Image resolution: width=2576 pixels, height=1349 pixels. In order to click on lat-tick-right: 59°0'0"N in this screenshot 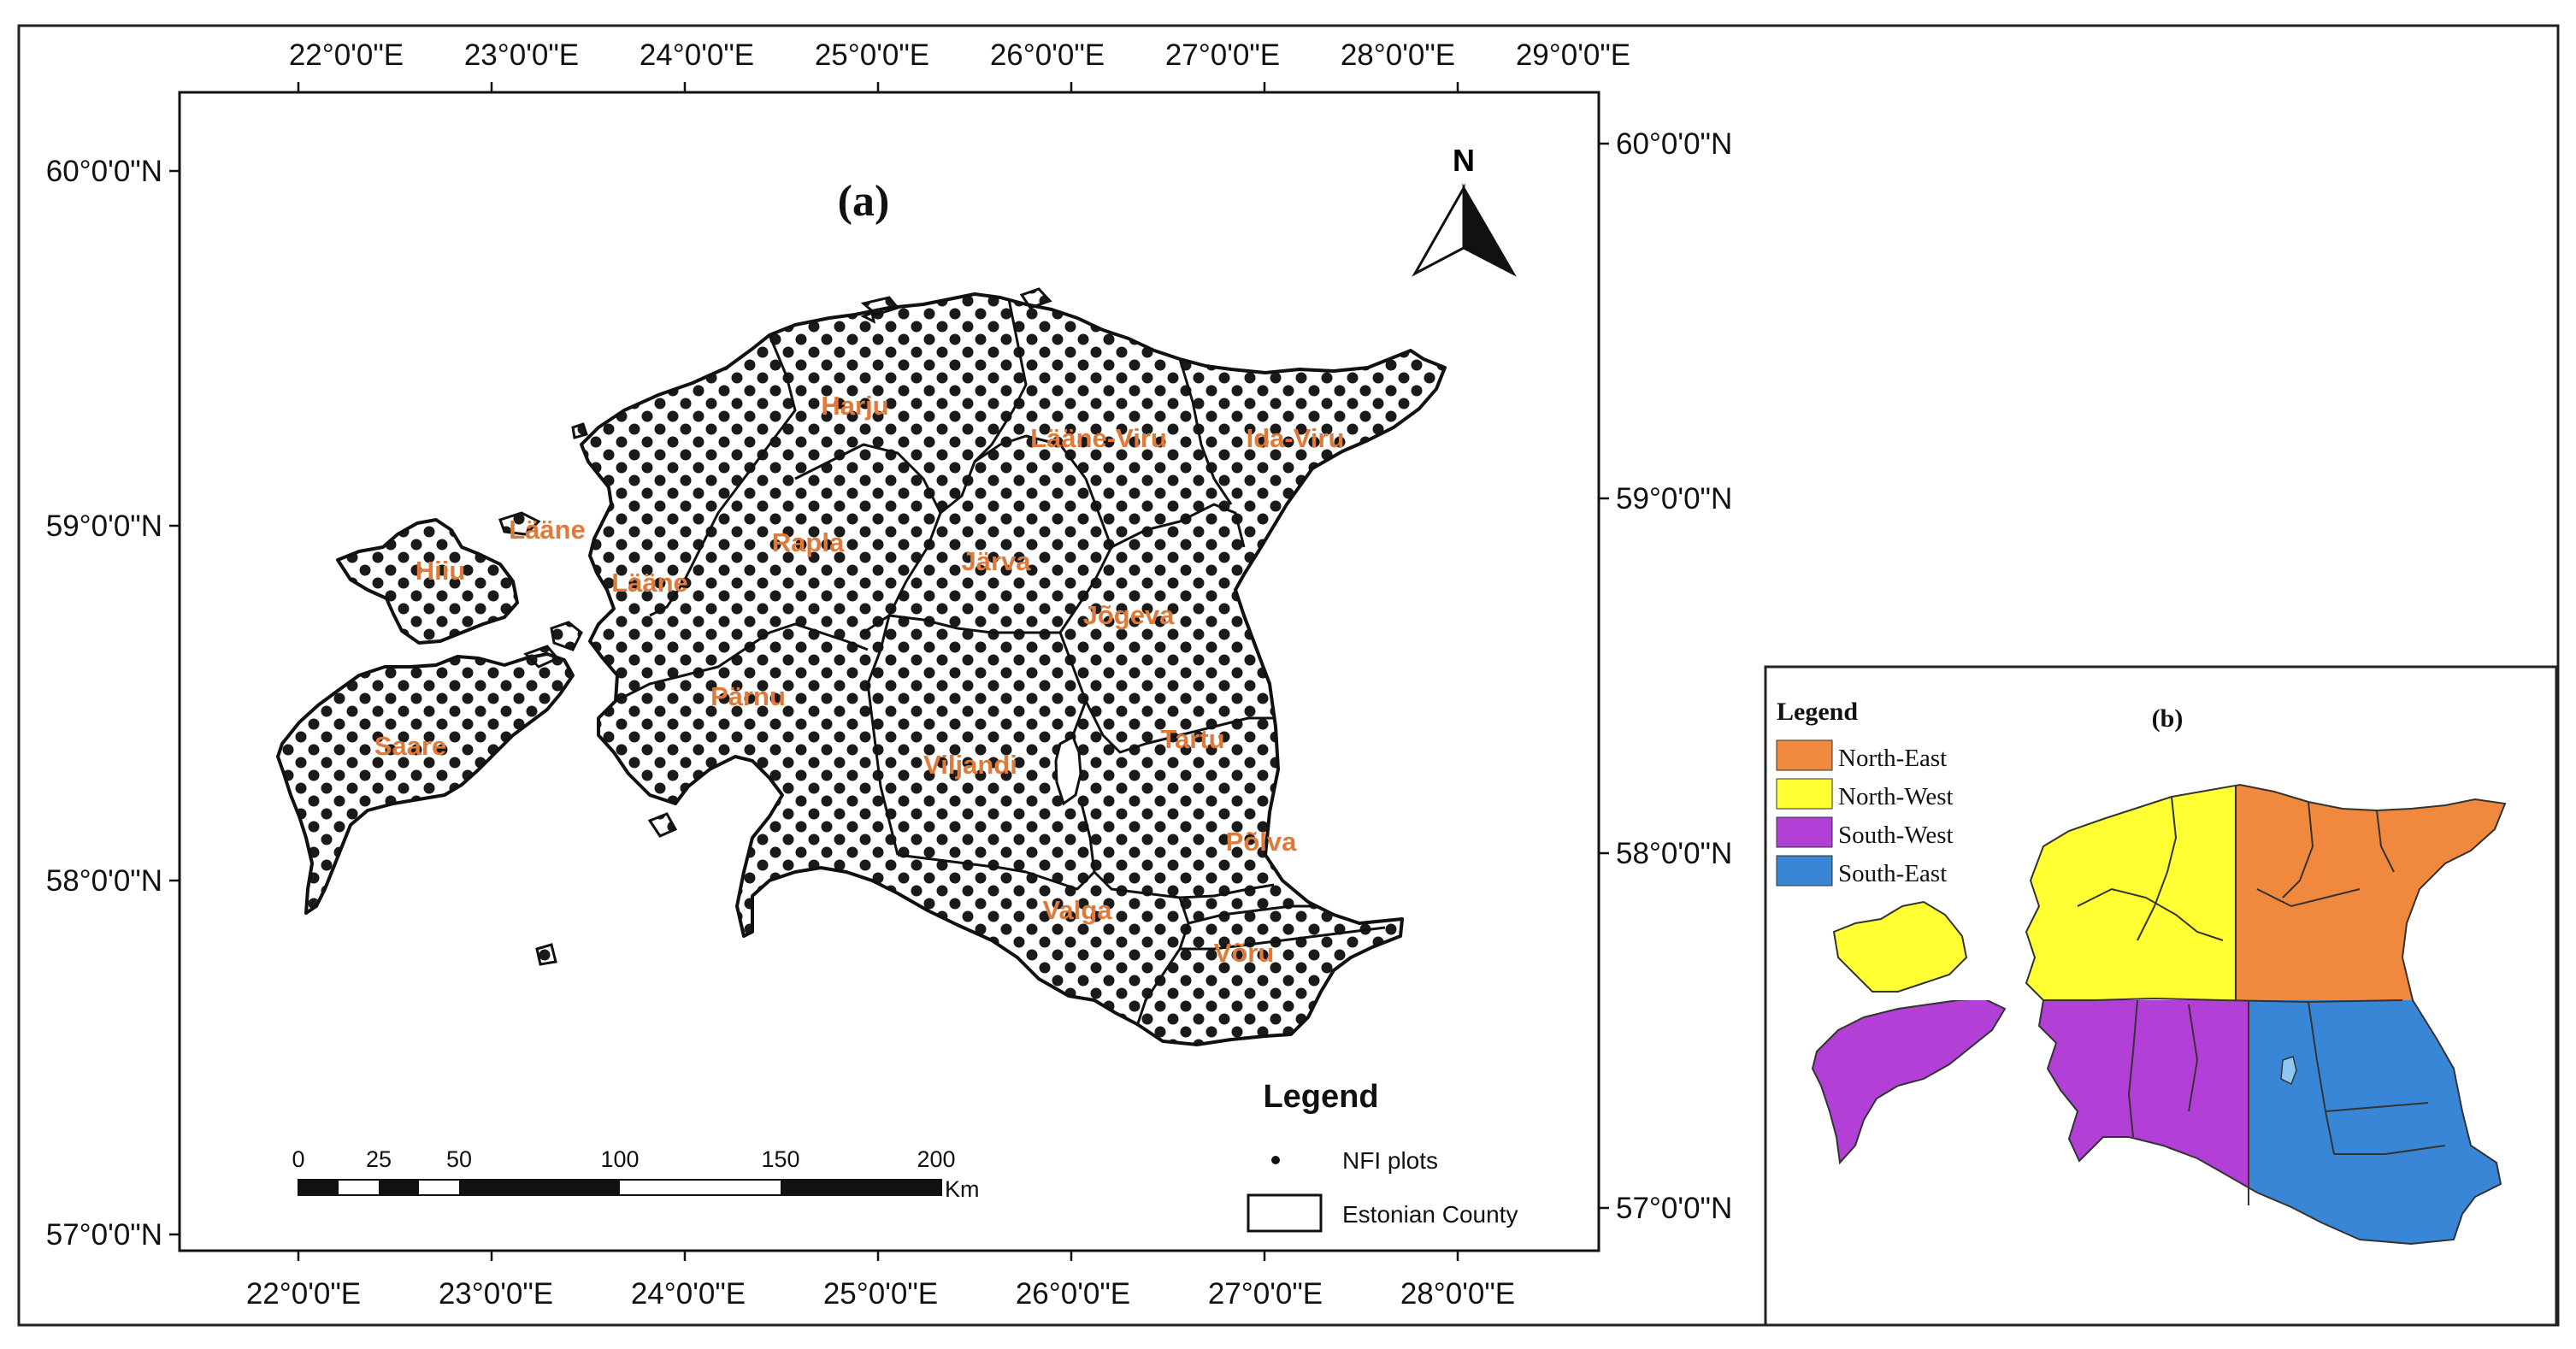, I will do `click(1674, 498)`.